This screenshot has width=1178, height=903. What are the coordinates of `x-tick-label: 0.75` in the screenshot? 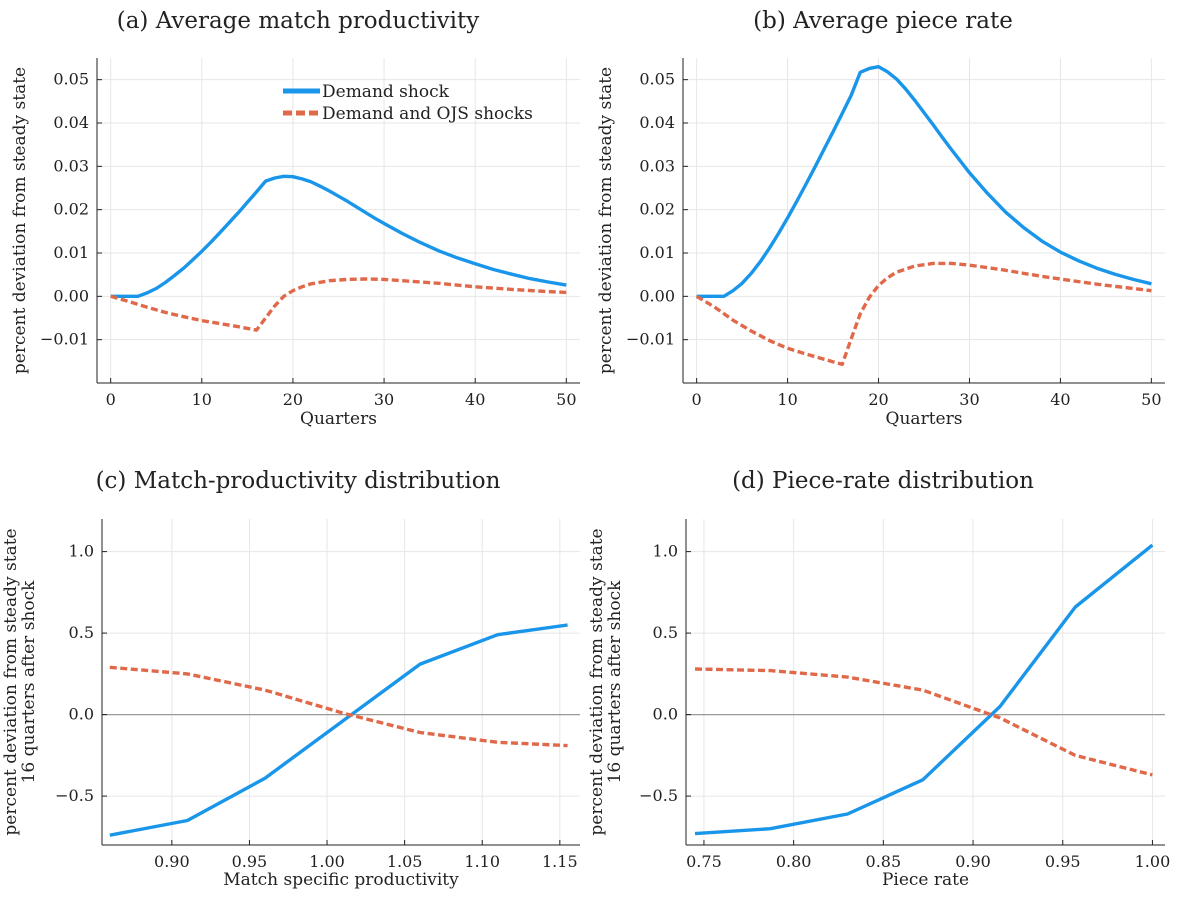 It's located at (704, 861).